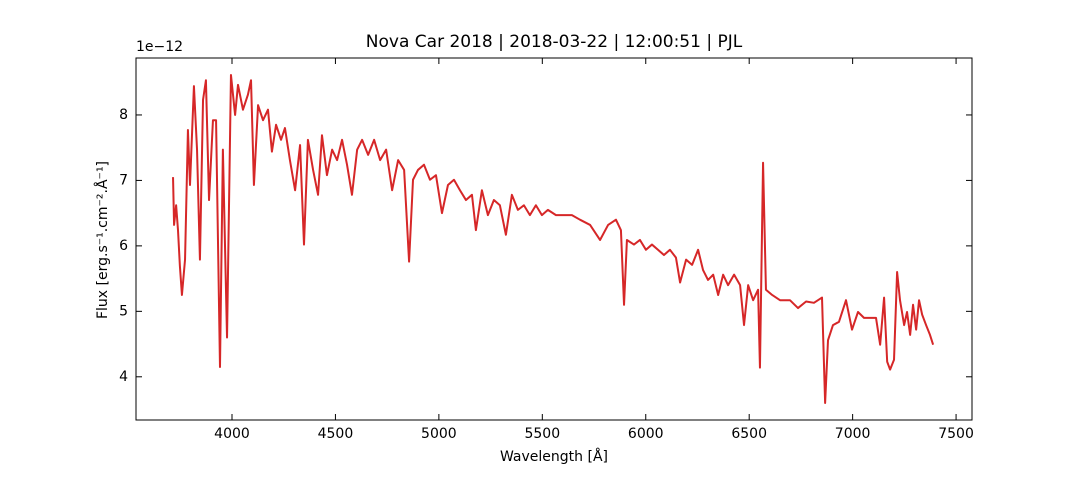 The height and width of the screenshot is (484, 1080). I want to click on x-tick-label: 5500, so click(542, 434).